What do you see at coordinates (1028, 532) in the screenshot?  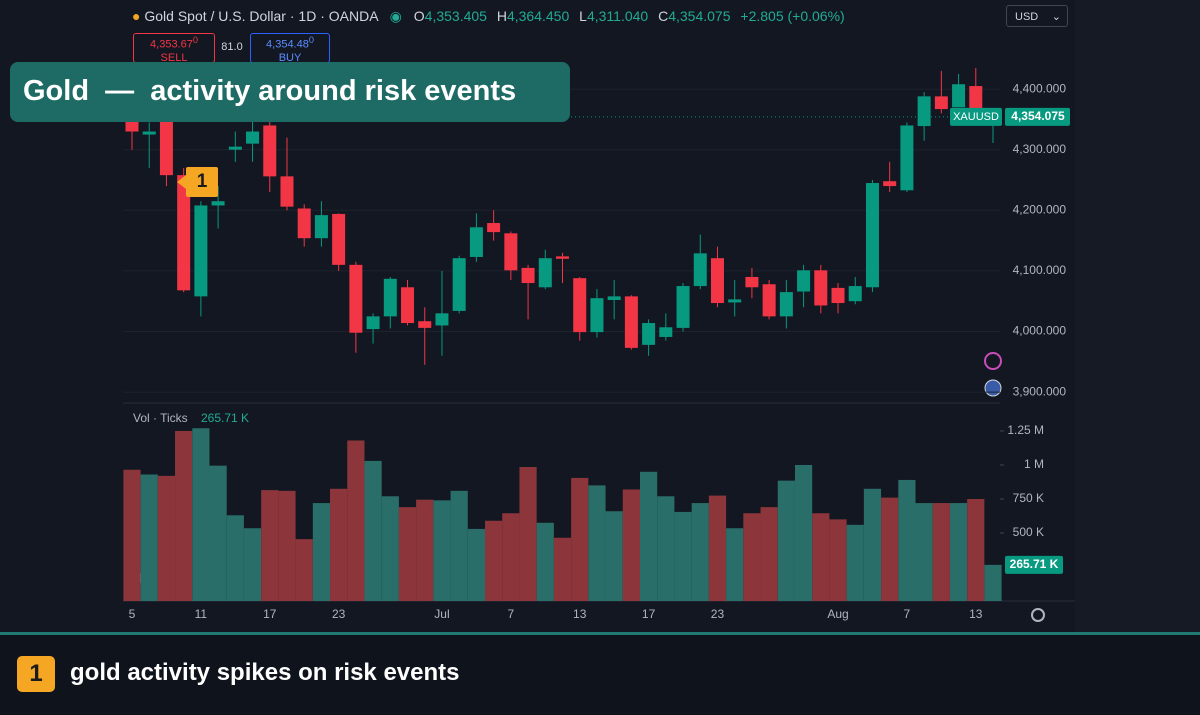 I see `volume-tick-label: 500 K` at bounding box center [1028, 532].